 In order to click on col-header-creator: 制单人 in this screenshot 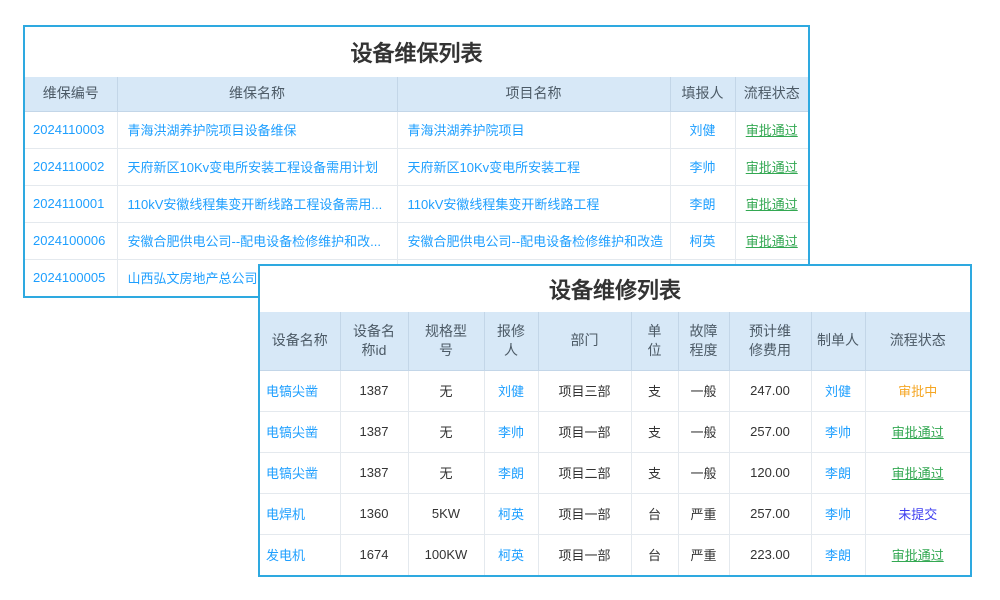, I will do `click(837, 341)`.